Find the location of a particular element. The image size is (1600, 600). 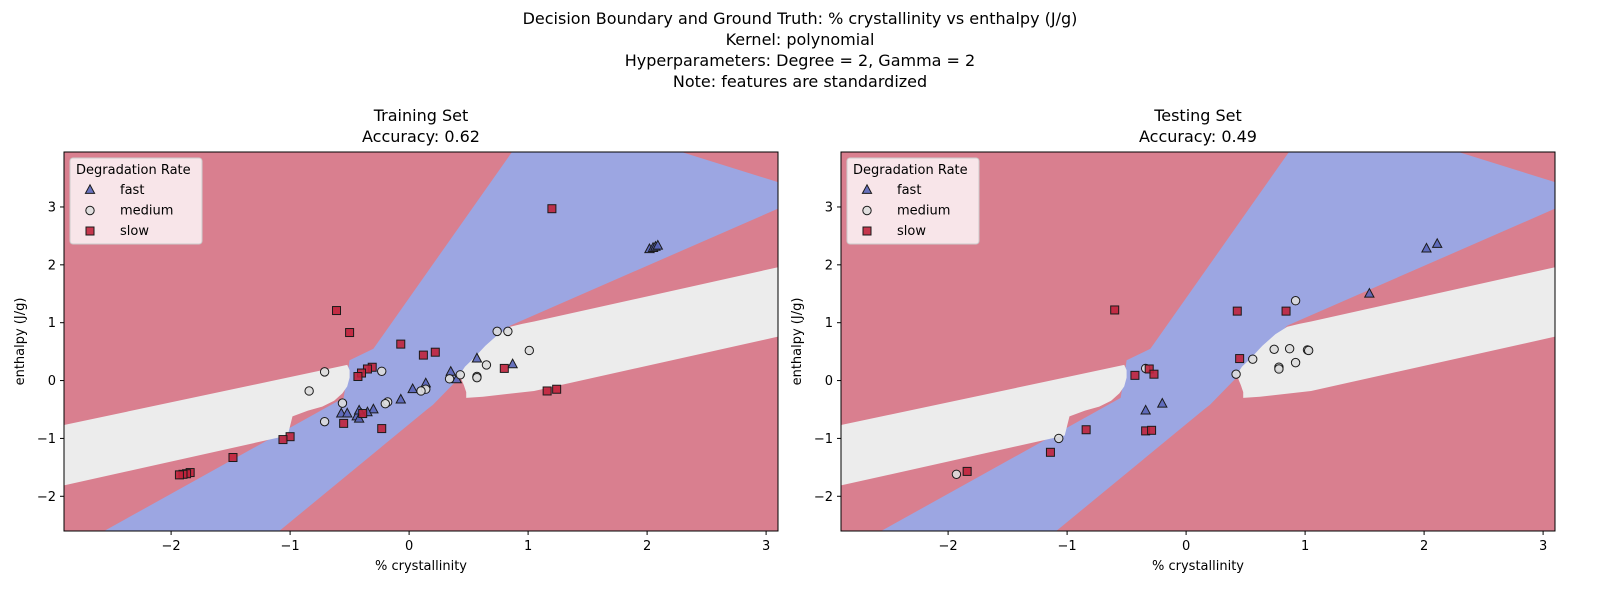

x-tick-label: 2 is located at coordinates (1424, 546).